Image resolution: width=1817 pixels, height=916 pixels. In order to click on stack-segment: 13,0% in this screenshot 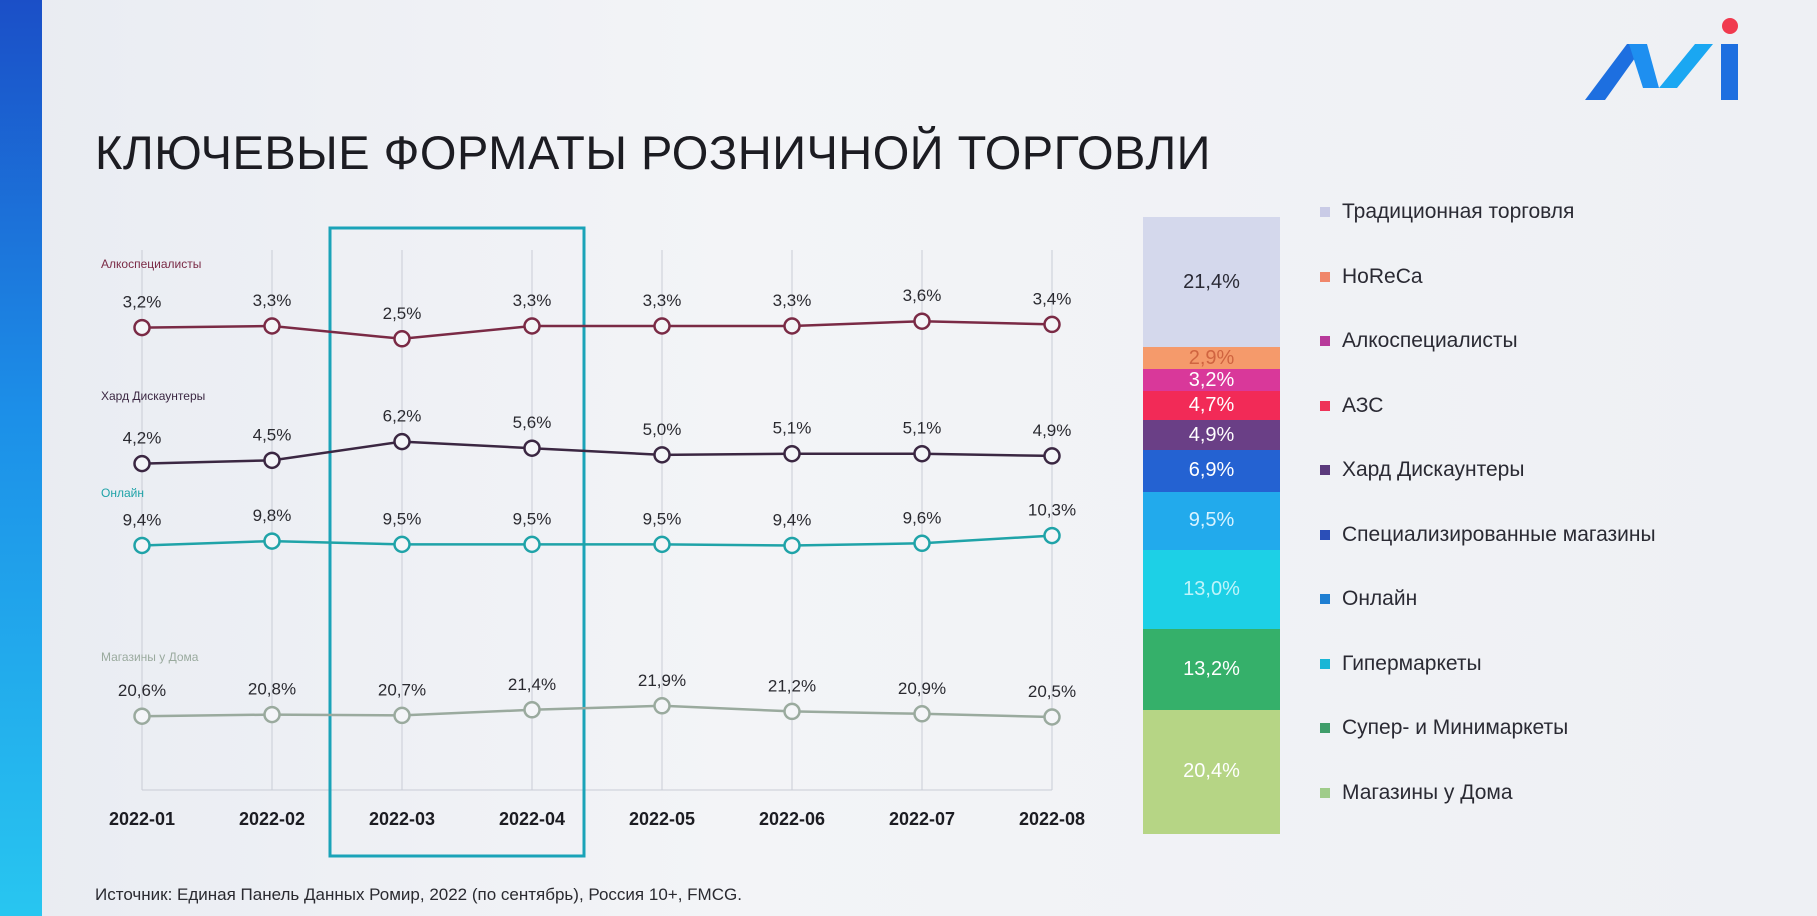, I will do `click(1211, 589)`.